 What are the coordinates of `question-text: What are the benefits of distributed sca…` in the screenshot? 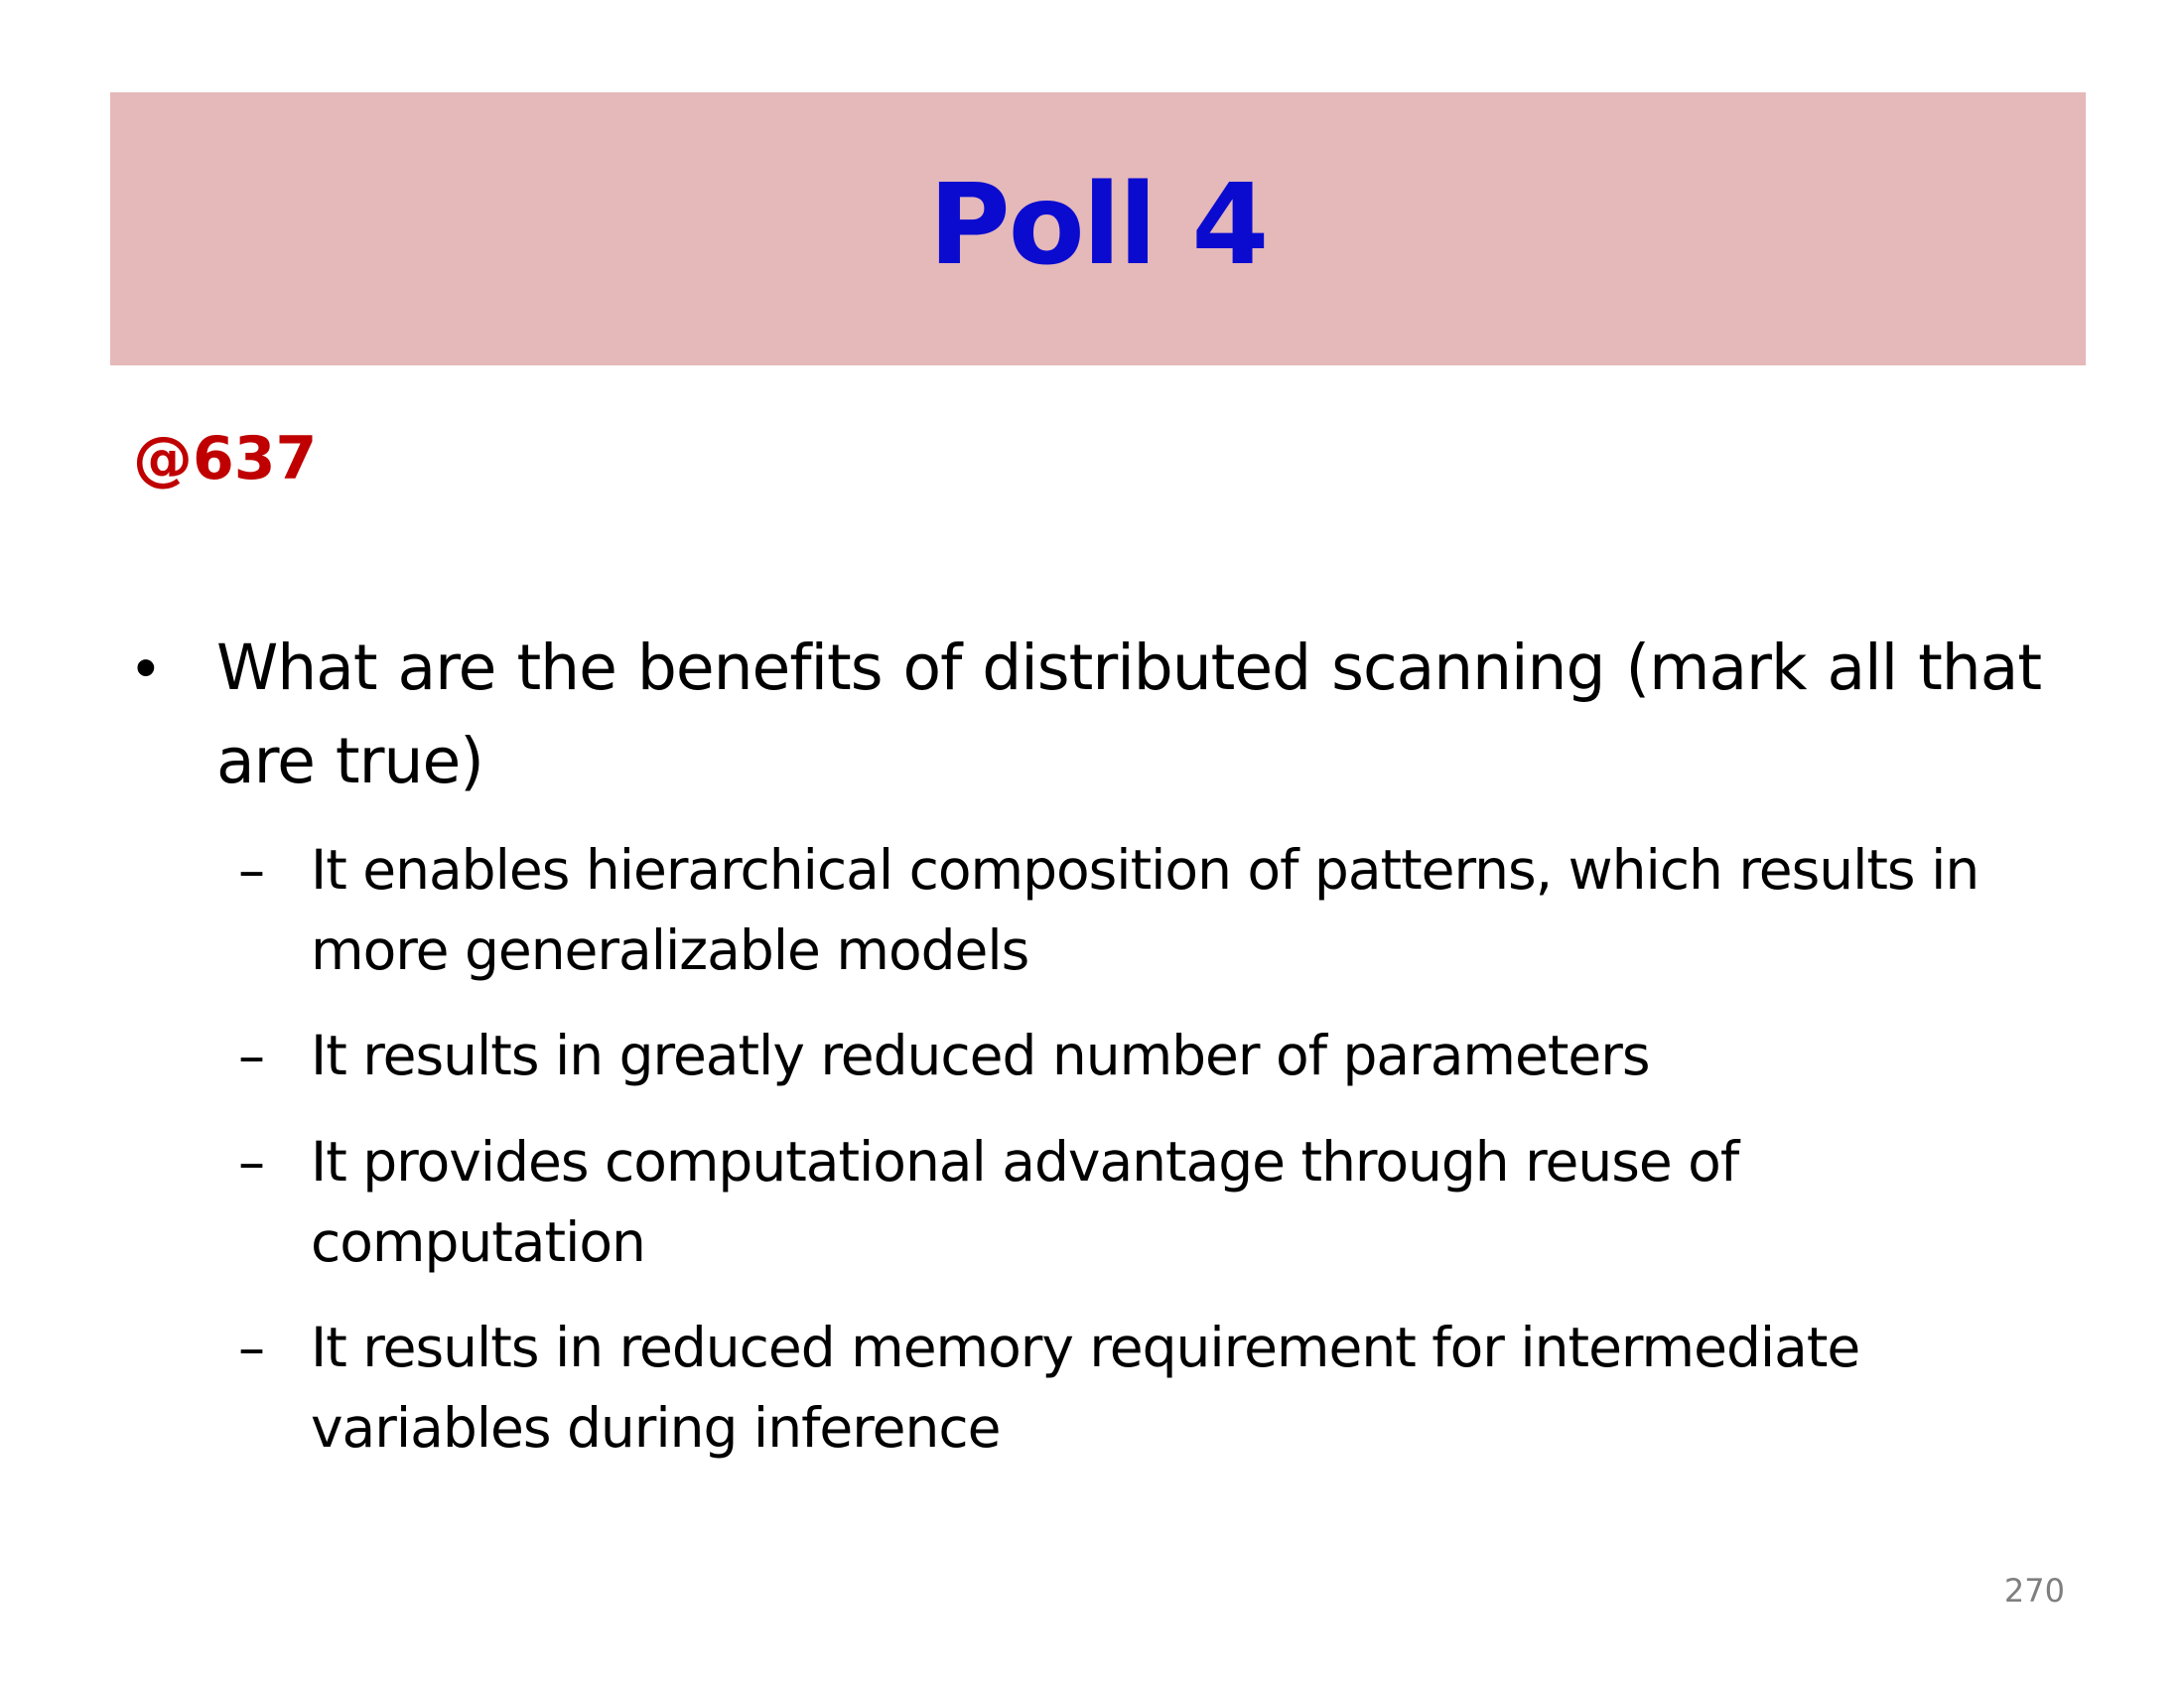 It's located at (1129, 714).